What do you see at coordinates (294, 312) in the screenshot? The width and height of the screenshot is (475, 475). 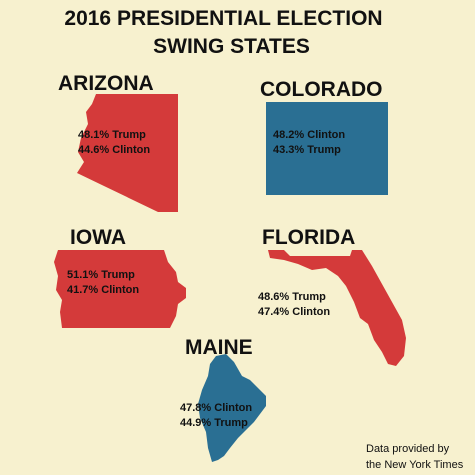 I see `florida-result-line2: 47.4% Clinton` at bounding box center [294, 312].